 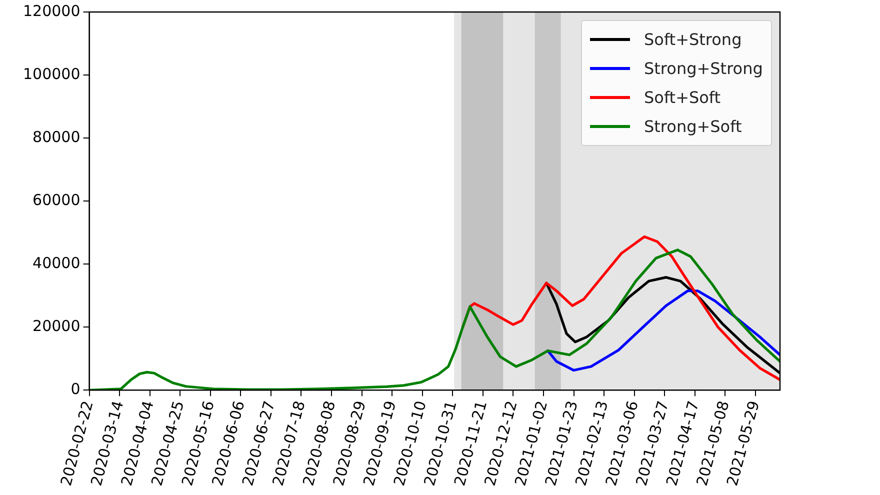 What do you see at coordinates (56, 199) in the screenshot?
I see `y-tick-label: 60000` at bounding box center [56, 199].